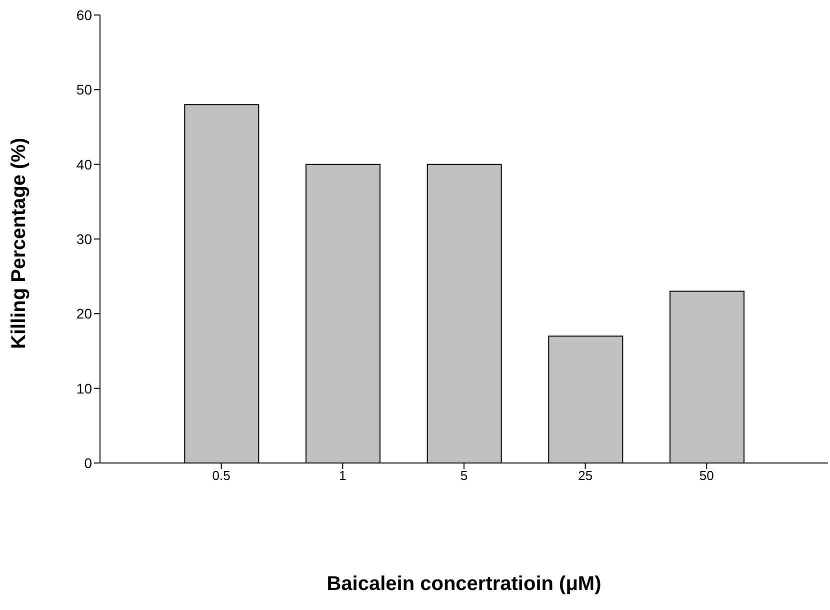  What do you see at coordinates (221, 476) in the screenshot?
I see `x-tick-label: 0.5` at bounding box center [221, 476].